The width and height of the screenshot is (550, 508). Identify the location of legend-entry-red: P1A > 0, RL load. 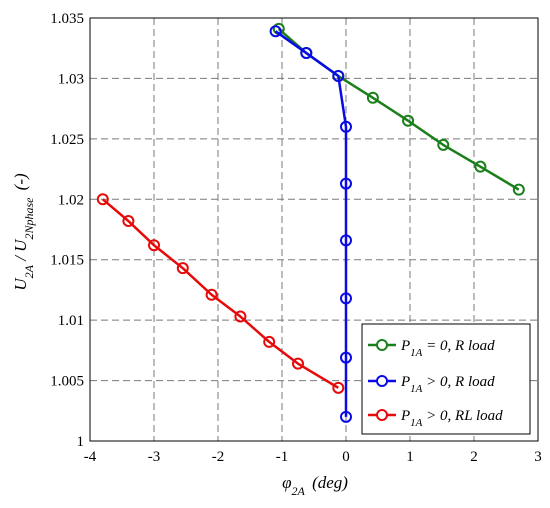
(435, 418).